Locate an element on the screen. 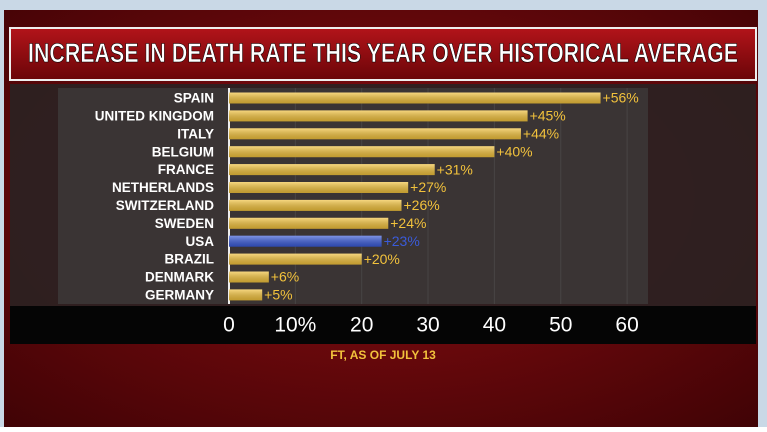 The height and width of the screenshot is (432, 767). x-tick-label: 20 is located at coordinates (361, 325).